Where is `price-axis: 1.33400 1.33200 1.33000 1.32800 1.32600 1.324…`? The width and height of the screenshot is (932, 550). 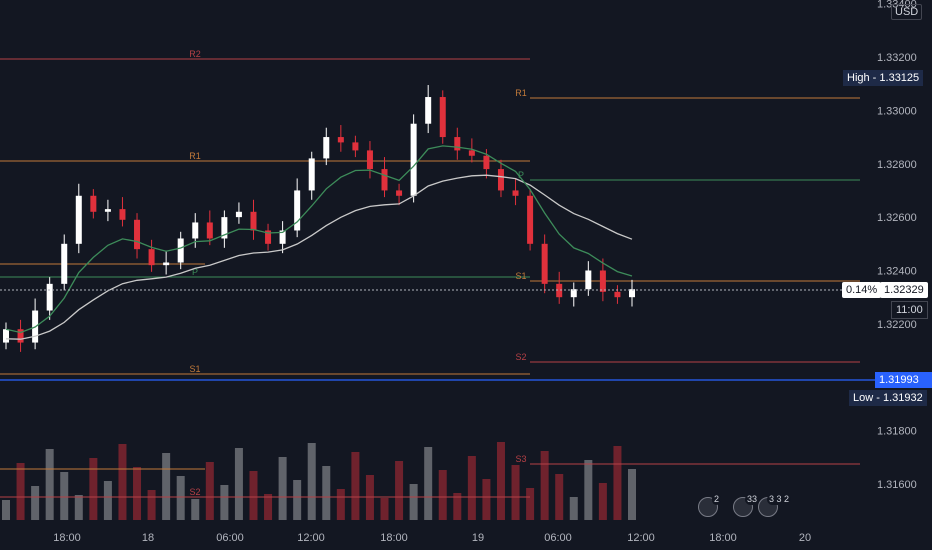 price-axis: 1.33400 1.33200 1.33000 1.32800 1.32600 1.324… is located at coordinates (897, 245).